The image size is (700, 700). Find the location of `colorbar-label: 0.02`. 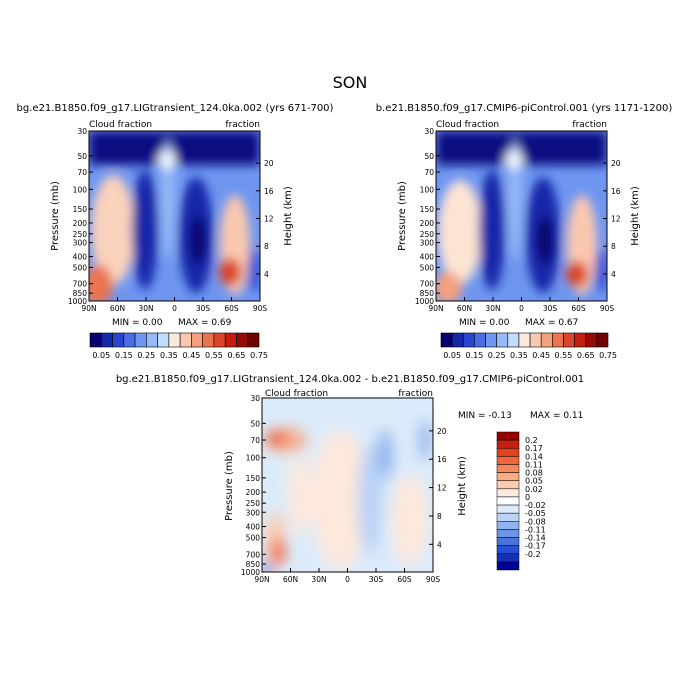

colorbar-label: 0.02 is located at coordinates (534, 489).